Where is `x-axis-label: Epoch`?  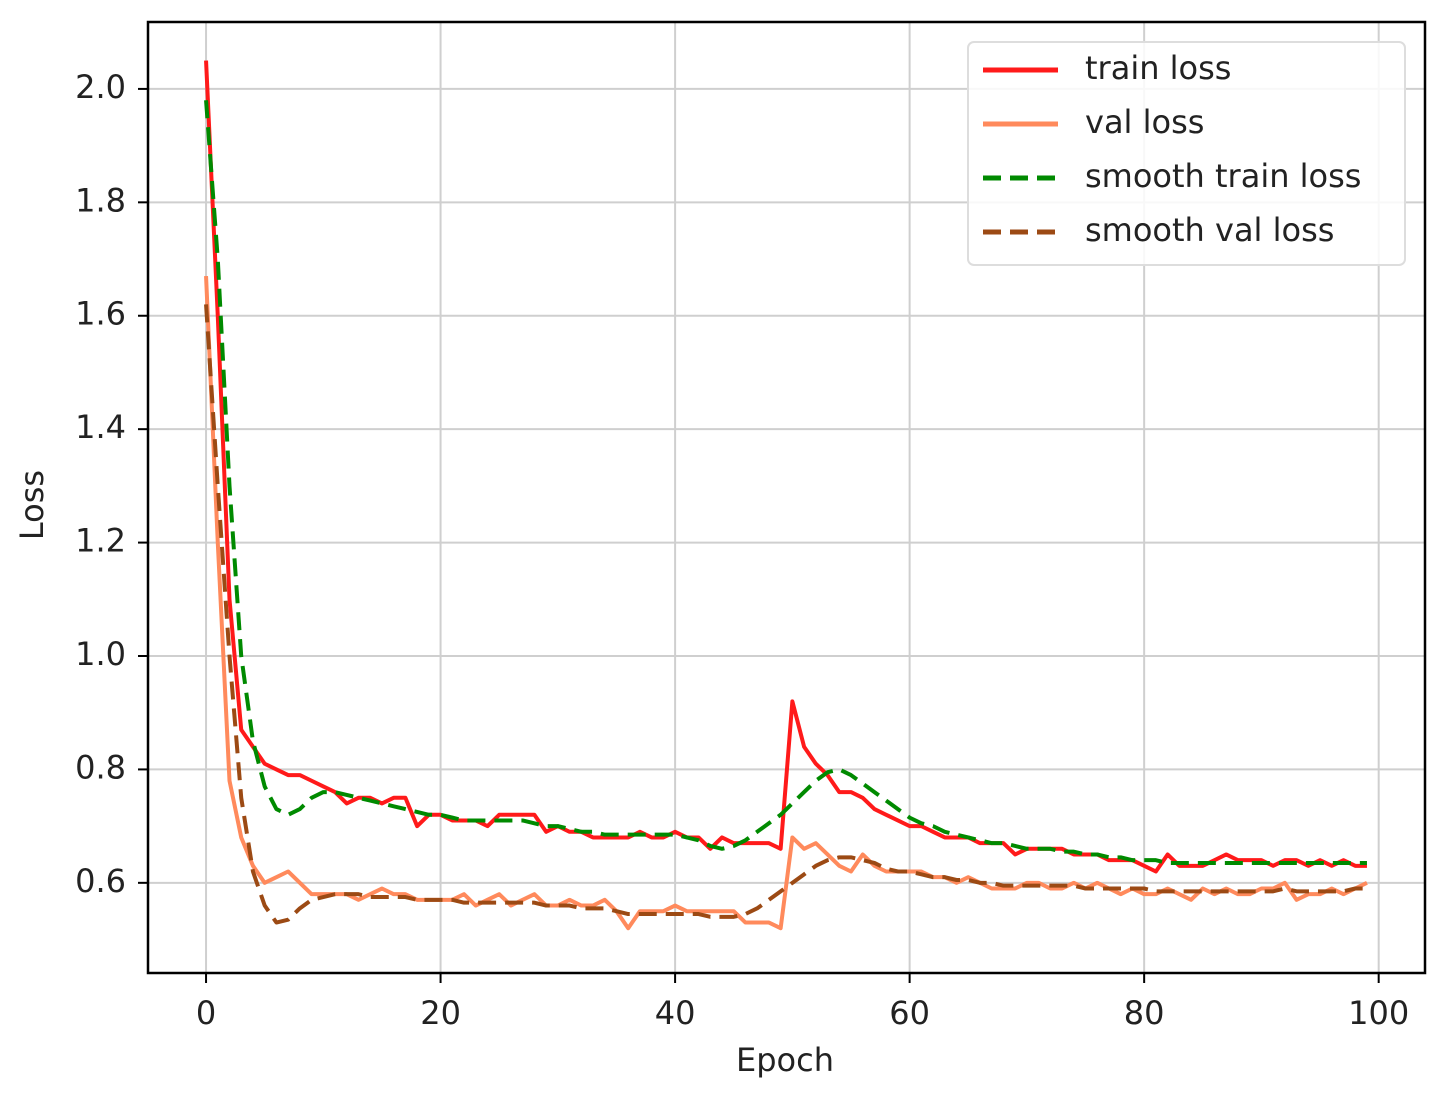
x-axis-label: Epoch is located at coordinates (785, 1060).